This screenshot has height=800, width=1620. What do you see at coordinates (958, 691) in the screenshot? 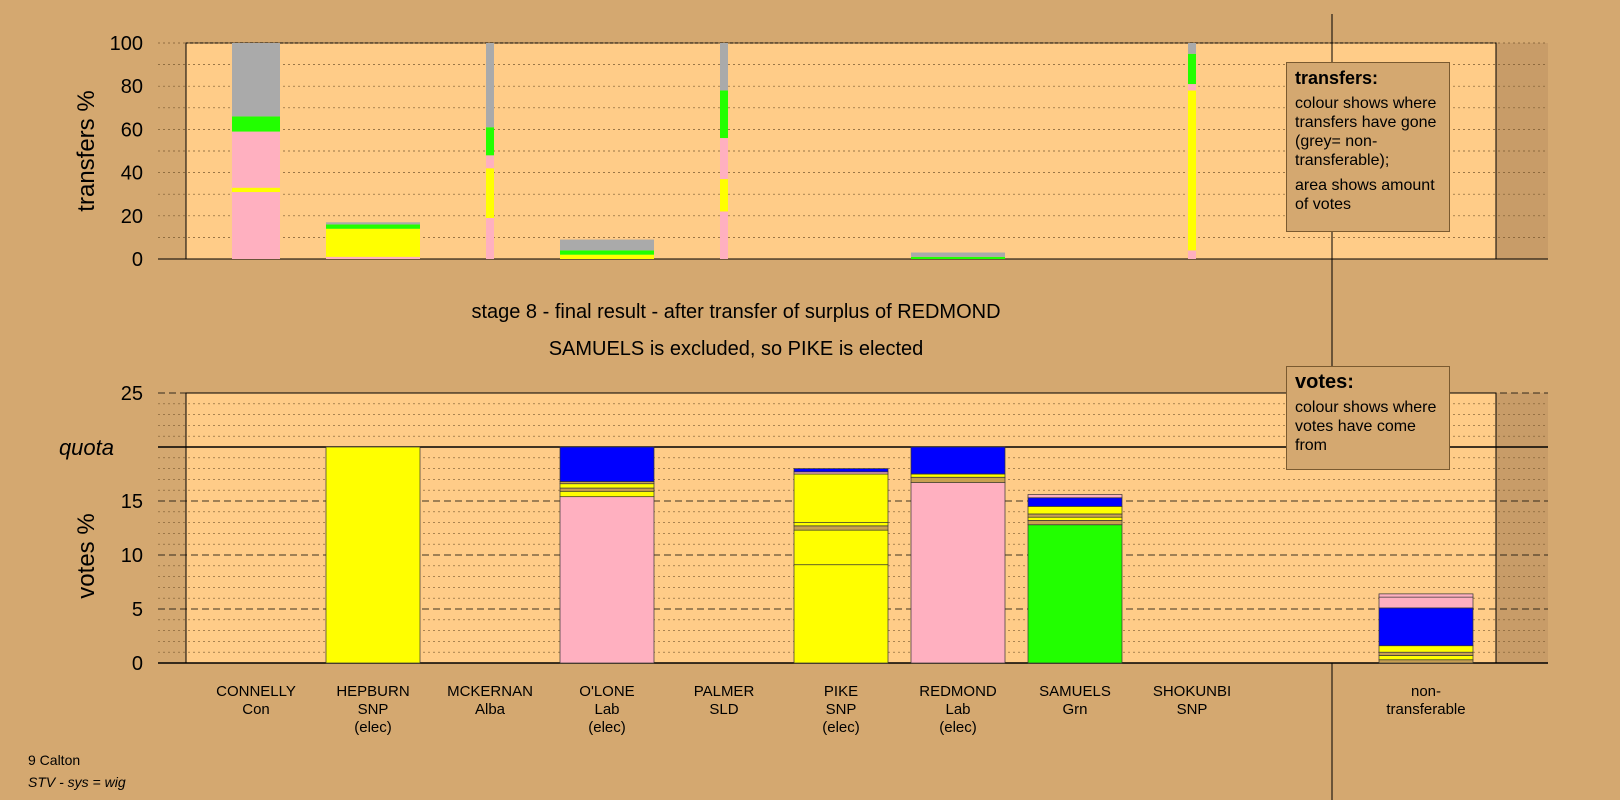
I see `candidate-name-label: REDMOND` at bounding box center [958, 691].